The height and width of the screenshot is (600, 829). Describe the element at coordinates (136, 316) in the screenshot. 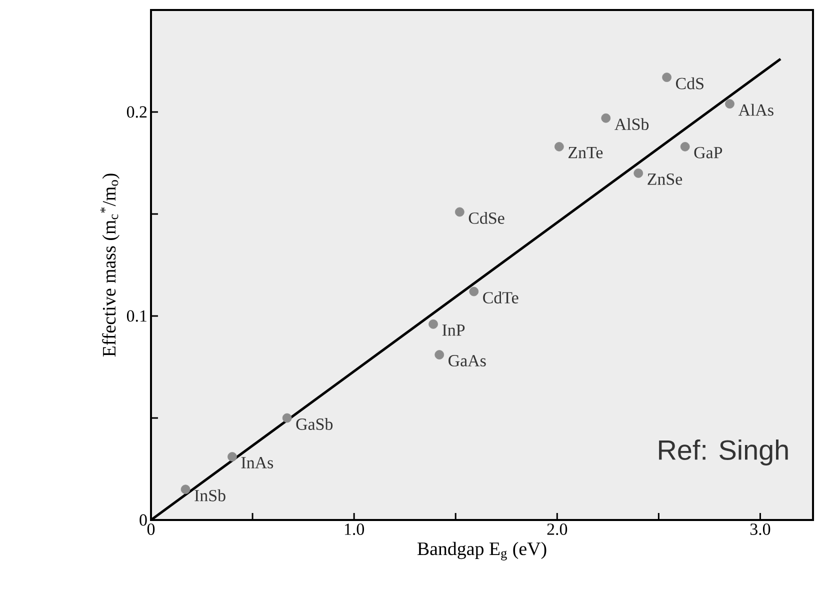

I see `y-tick-label: 0.1` at that location.